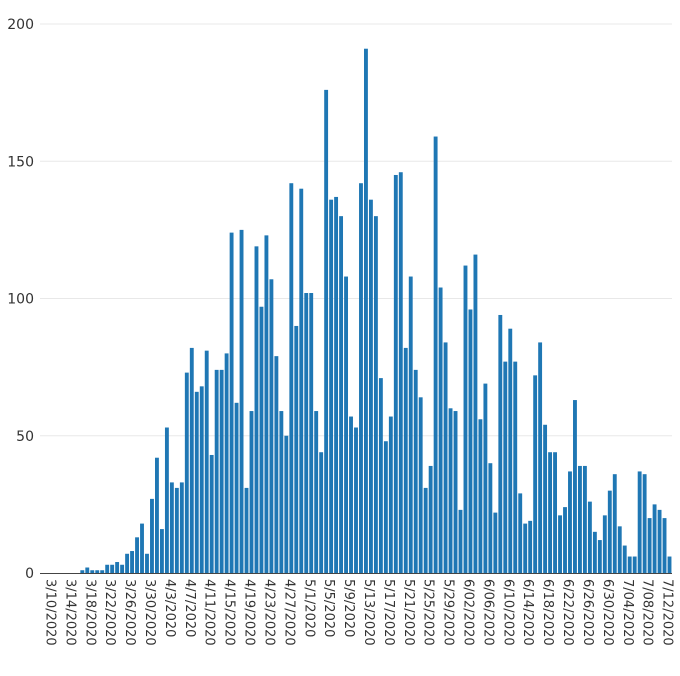 The width and height of the screenshot is (680, 676). What do you see at coordinates (547, 612) in the screenshot?
I see `x-tick-label: 6/18/2020` at bounding box center [547, 612].